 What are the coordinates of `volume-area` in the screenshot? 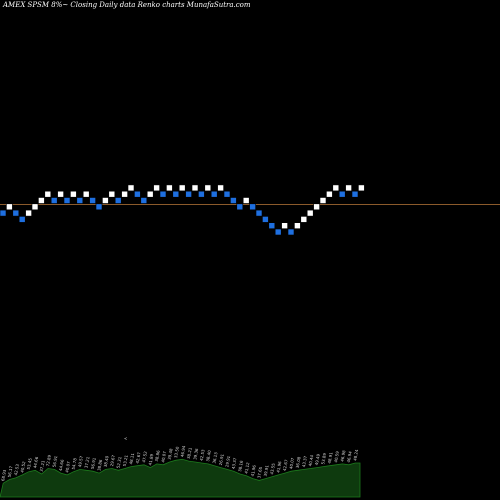 It's located at (180, 478).